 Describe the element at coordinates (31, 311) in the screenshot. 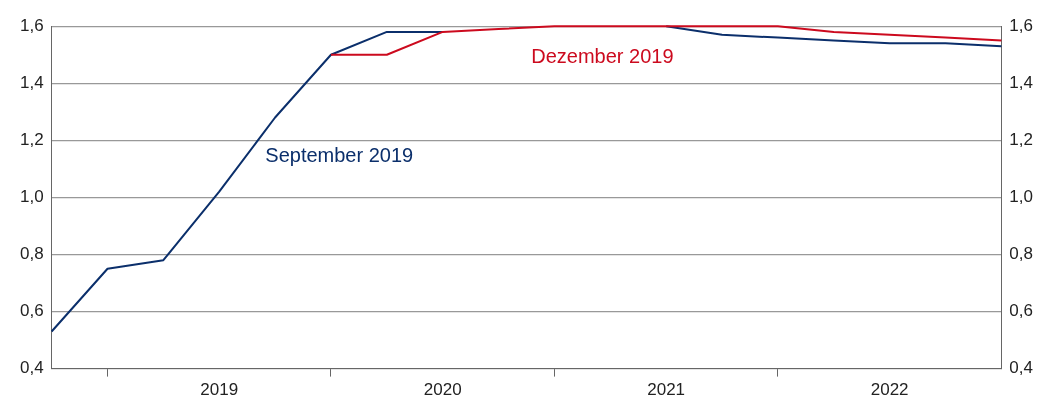

I see `y-tick-label: 0,6` at that location.